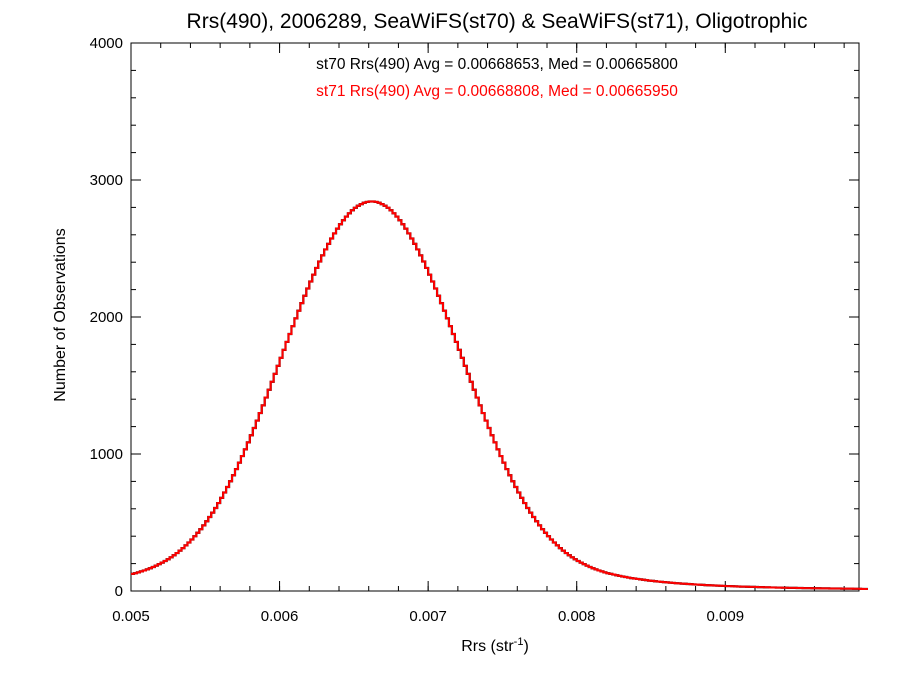  What do you see at coordinates (131, 616) in the screenshot?
I see `x-tick-label: 0.005` at bounding box center [131, 616].